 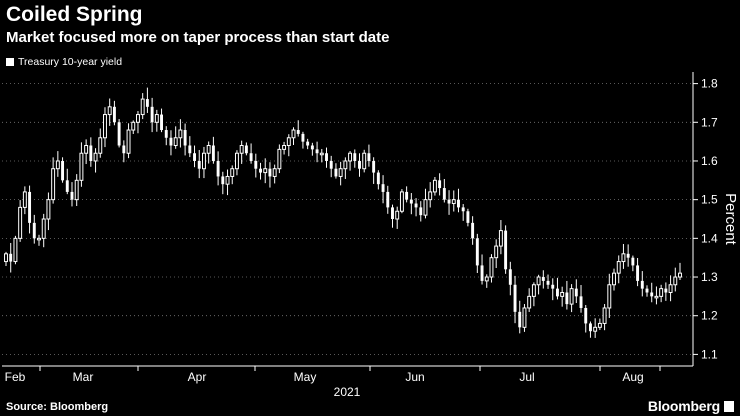 What do you see at coordinates (74, 14) in the screenshot?
I see `chart-title: Coiled Spring` at bounding box center [74, 14].